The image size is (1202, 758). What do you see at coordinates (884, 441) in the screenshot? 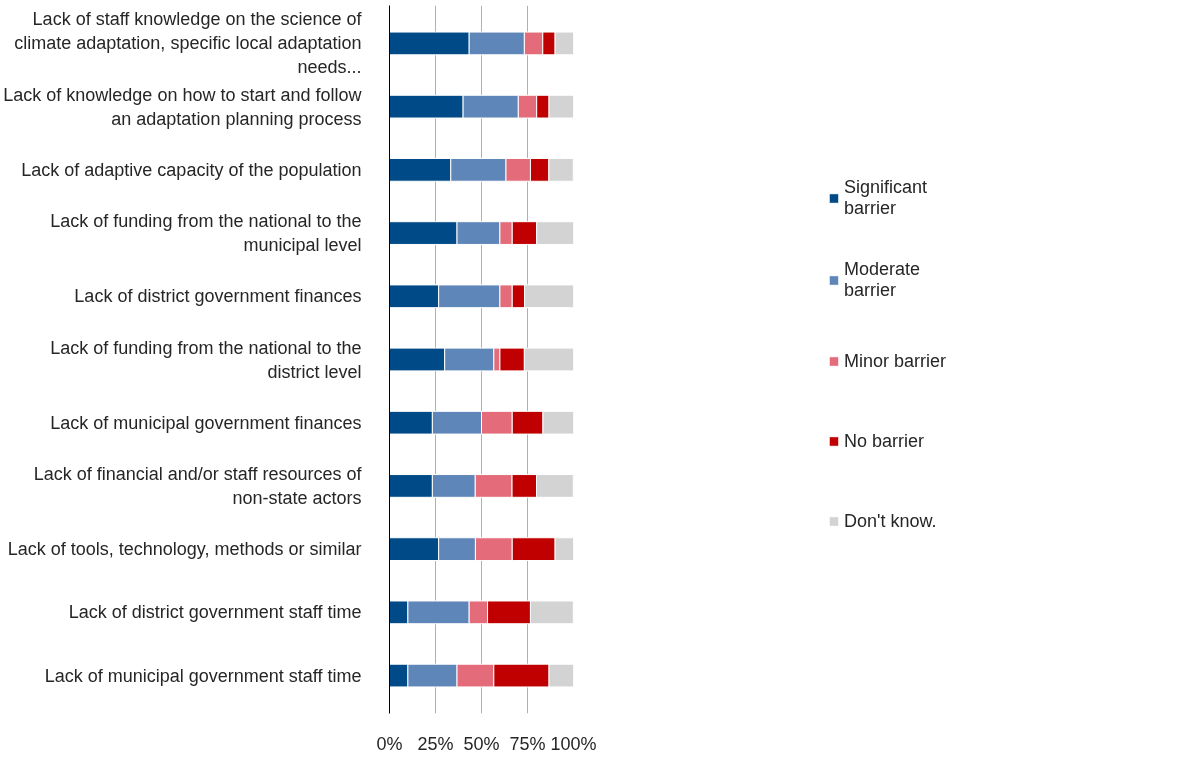
I see `legend-label: No barrier` at bounding box center [884, 441].